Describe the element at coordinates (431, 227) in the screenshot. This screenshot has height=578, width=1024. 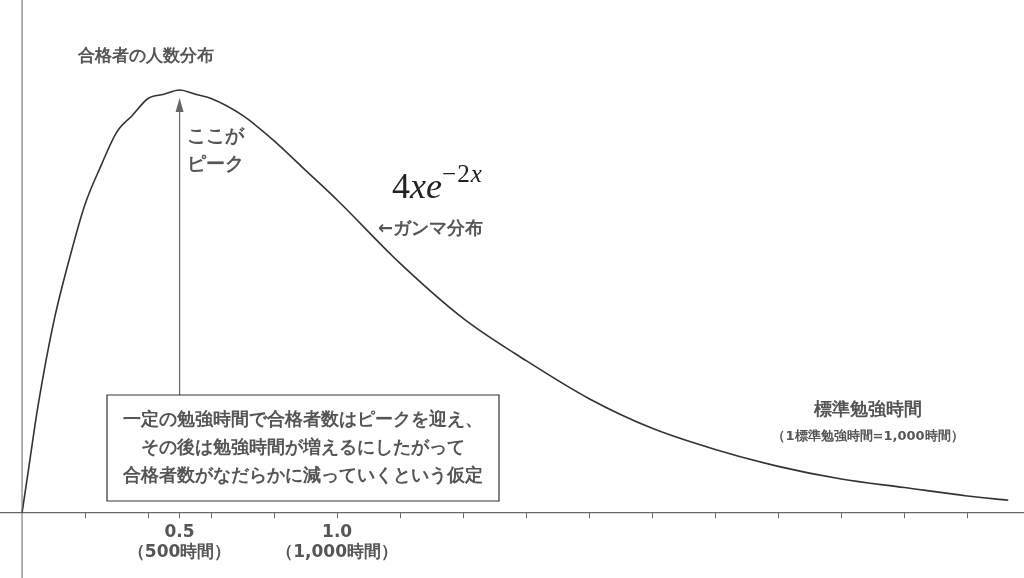
I see `annotation: ←ガンマ分布` at that location.